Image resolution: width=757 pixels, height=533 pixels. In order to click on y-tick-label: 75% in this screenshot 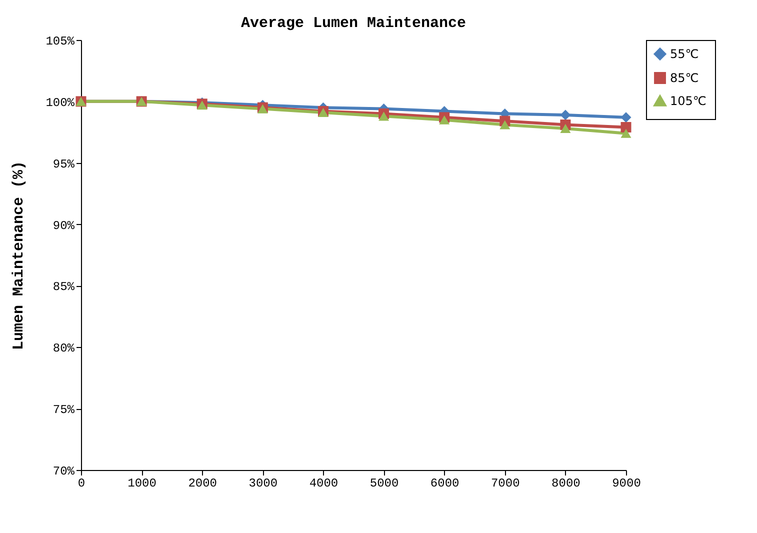, I will do `click(64, 410)`.